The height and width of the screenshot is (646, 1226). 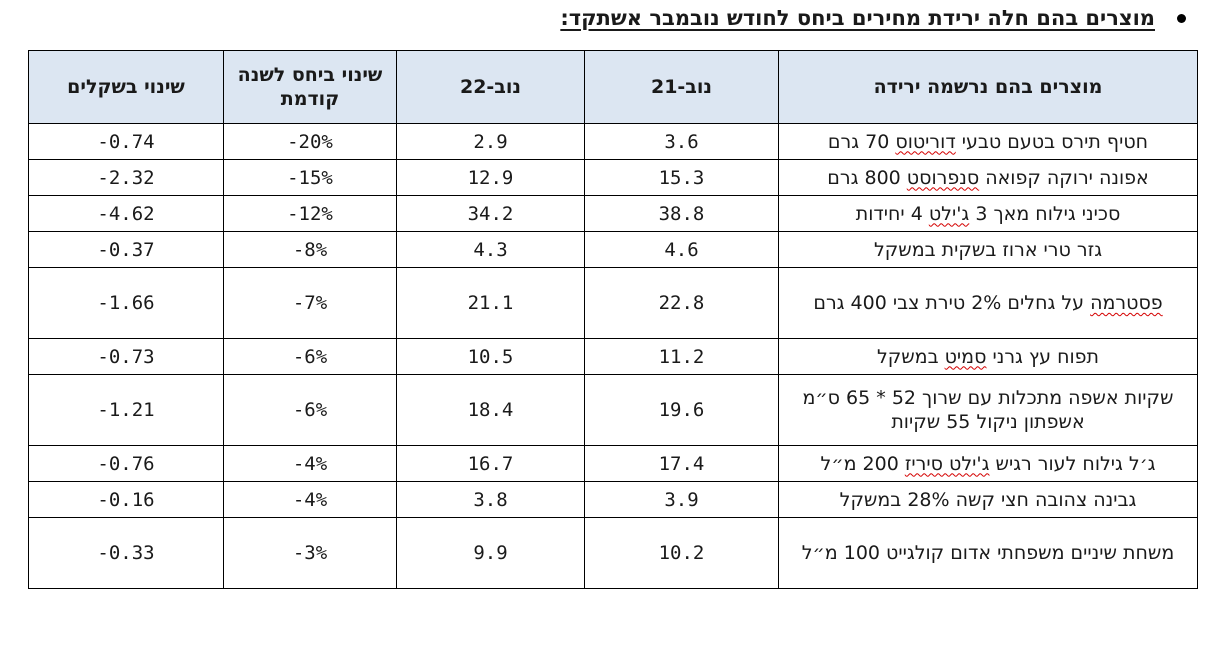 I want to click on product-cell: פסטרמה על גחלים 2% טירת צבי 400 גרם, so click(x=988, y=303).